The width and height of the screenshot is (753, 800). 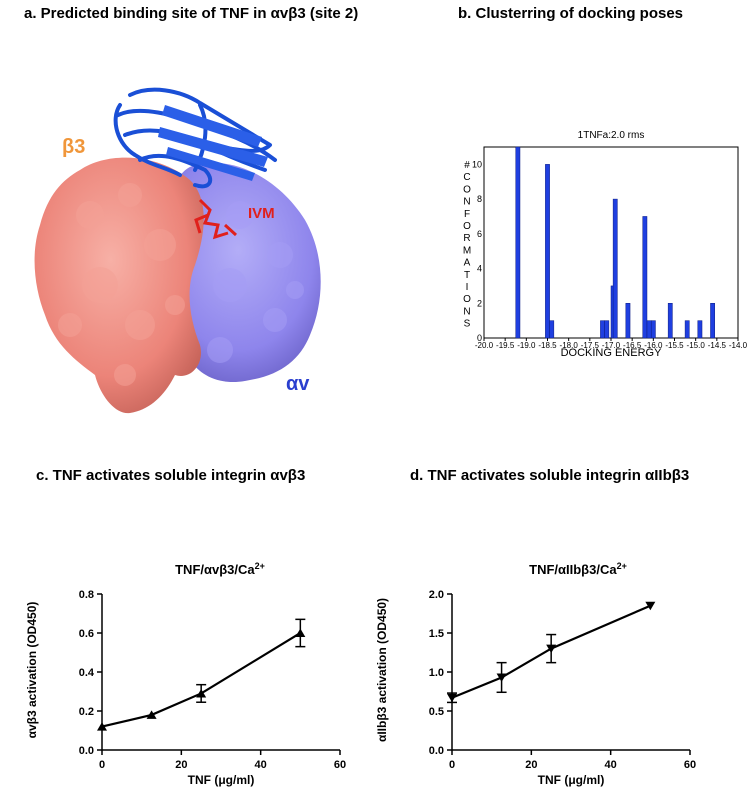 I want to click on chart-b-ytick-label: 0, so click(x=479, y=338).